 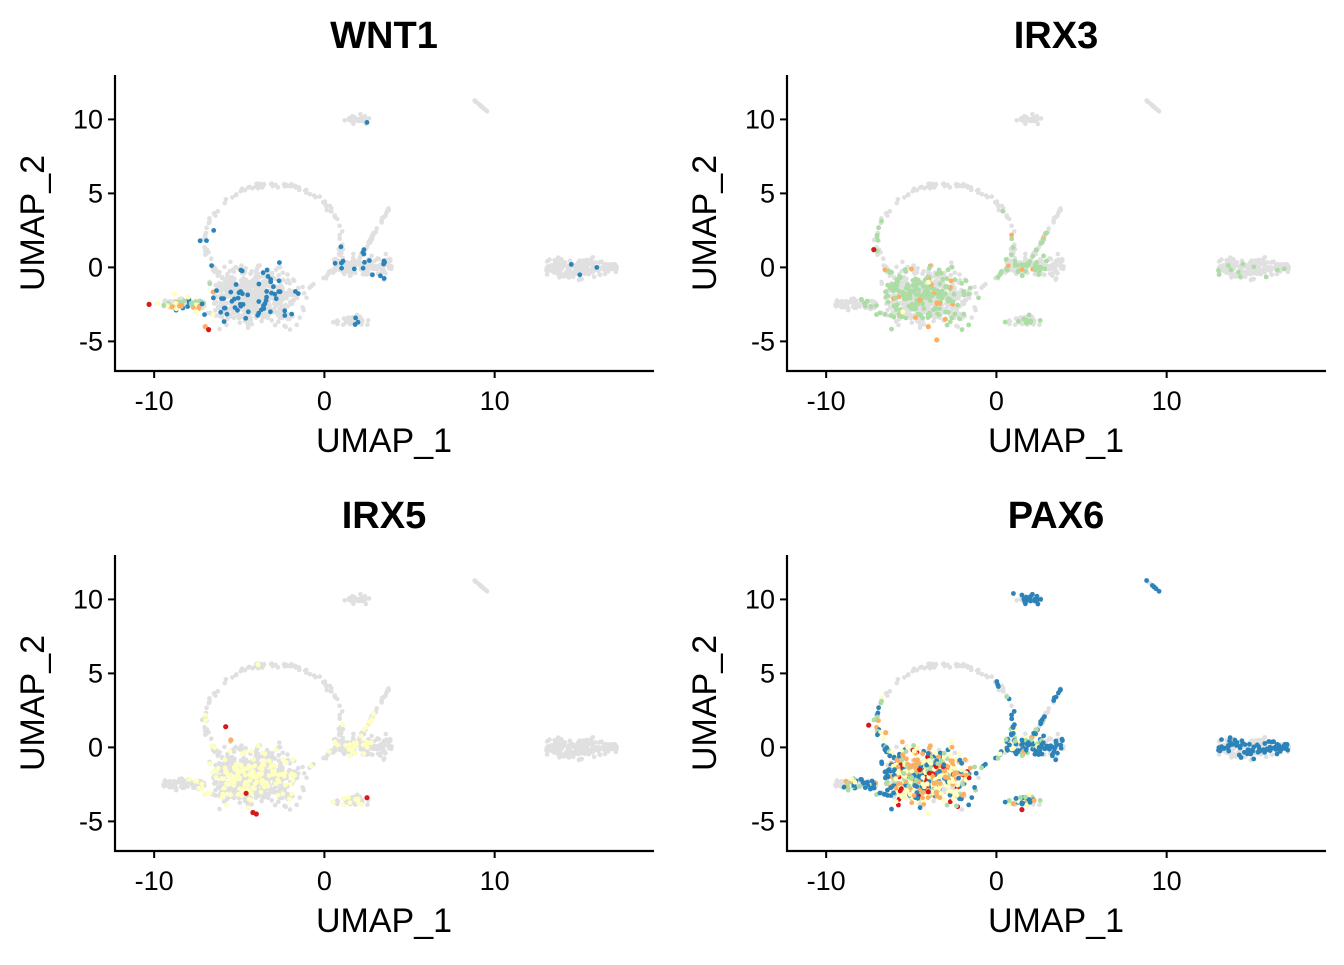 What do you see at coordinates (384, 921) in the screenshot?
I see `x-axis-label: UMAP_1` at bounding box center [384, 921].